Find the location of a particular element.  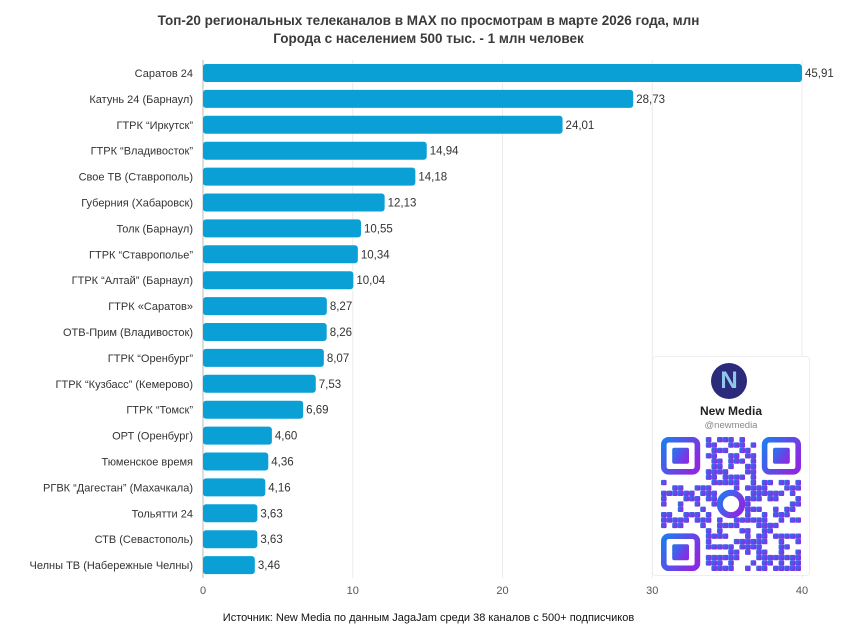

category-label: ГТРК “Томск” is located at coordinates (159, 411).